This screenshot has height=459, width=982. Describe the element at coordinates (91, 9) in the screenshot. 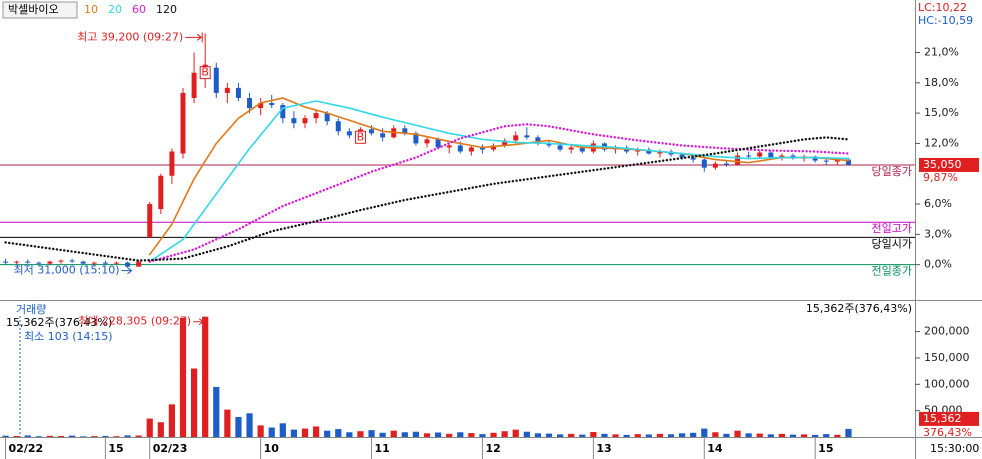

I see `legend-entry: 10` at that location.